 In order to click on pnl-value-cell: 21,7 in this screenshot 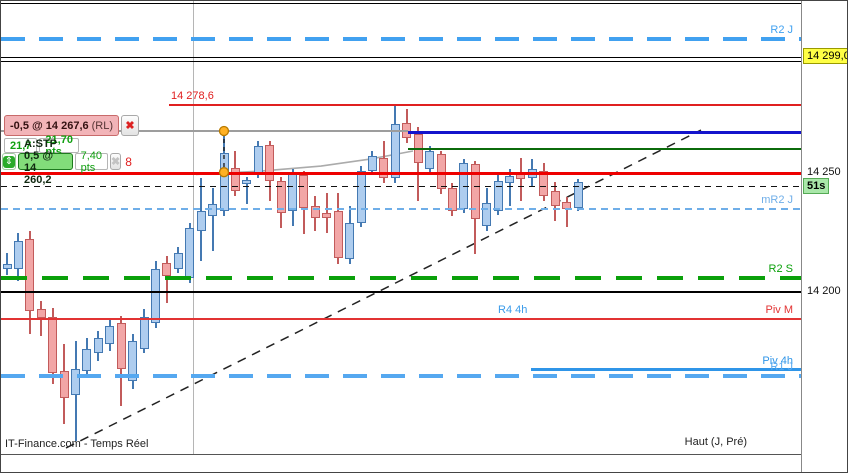, I will do `click(21, 145)`.